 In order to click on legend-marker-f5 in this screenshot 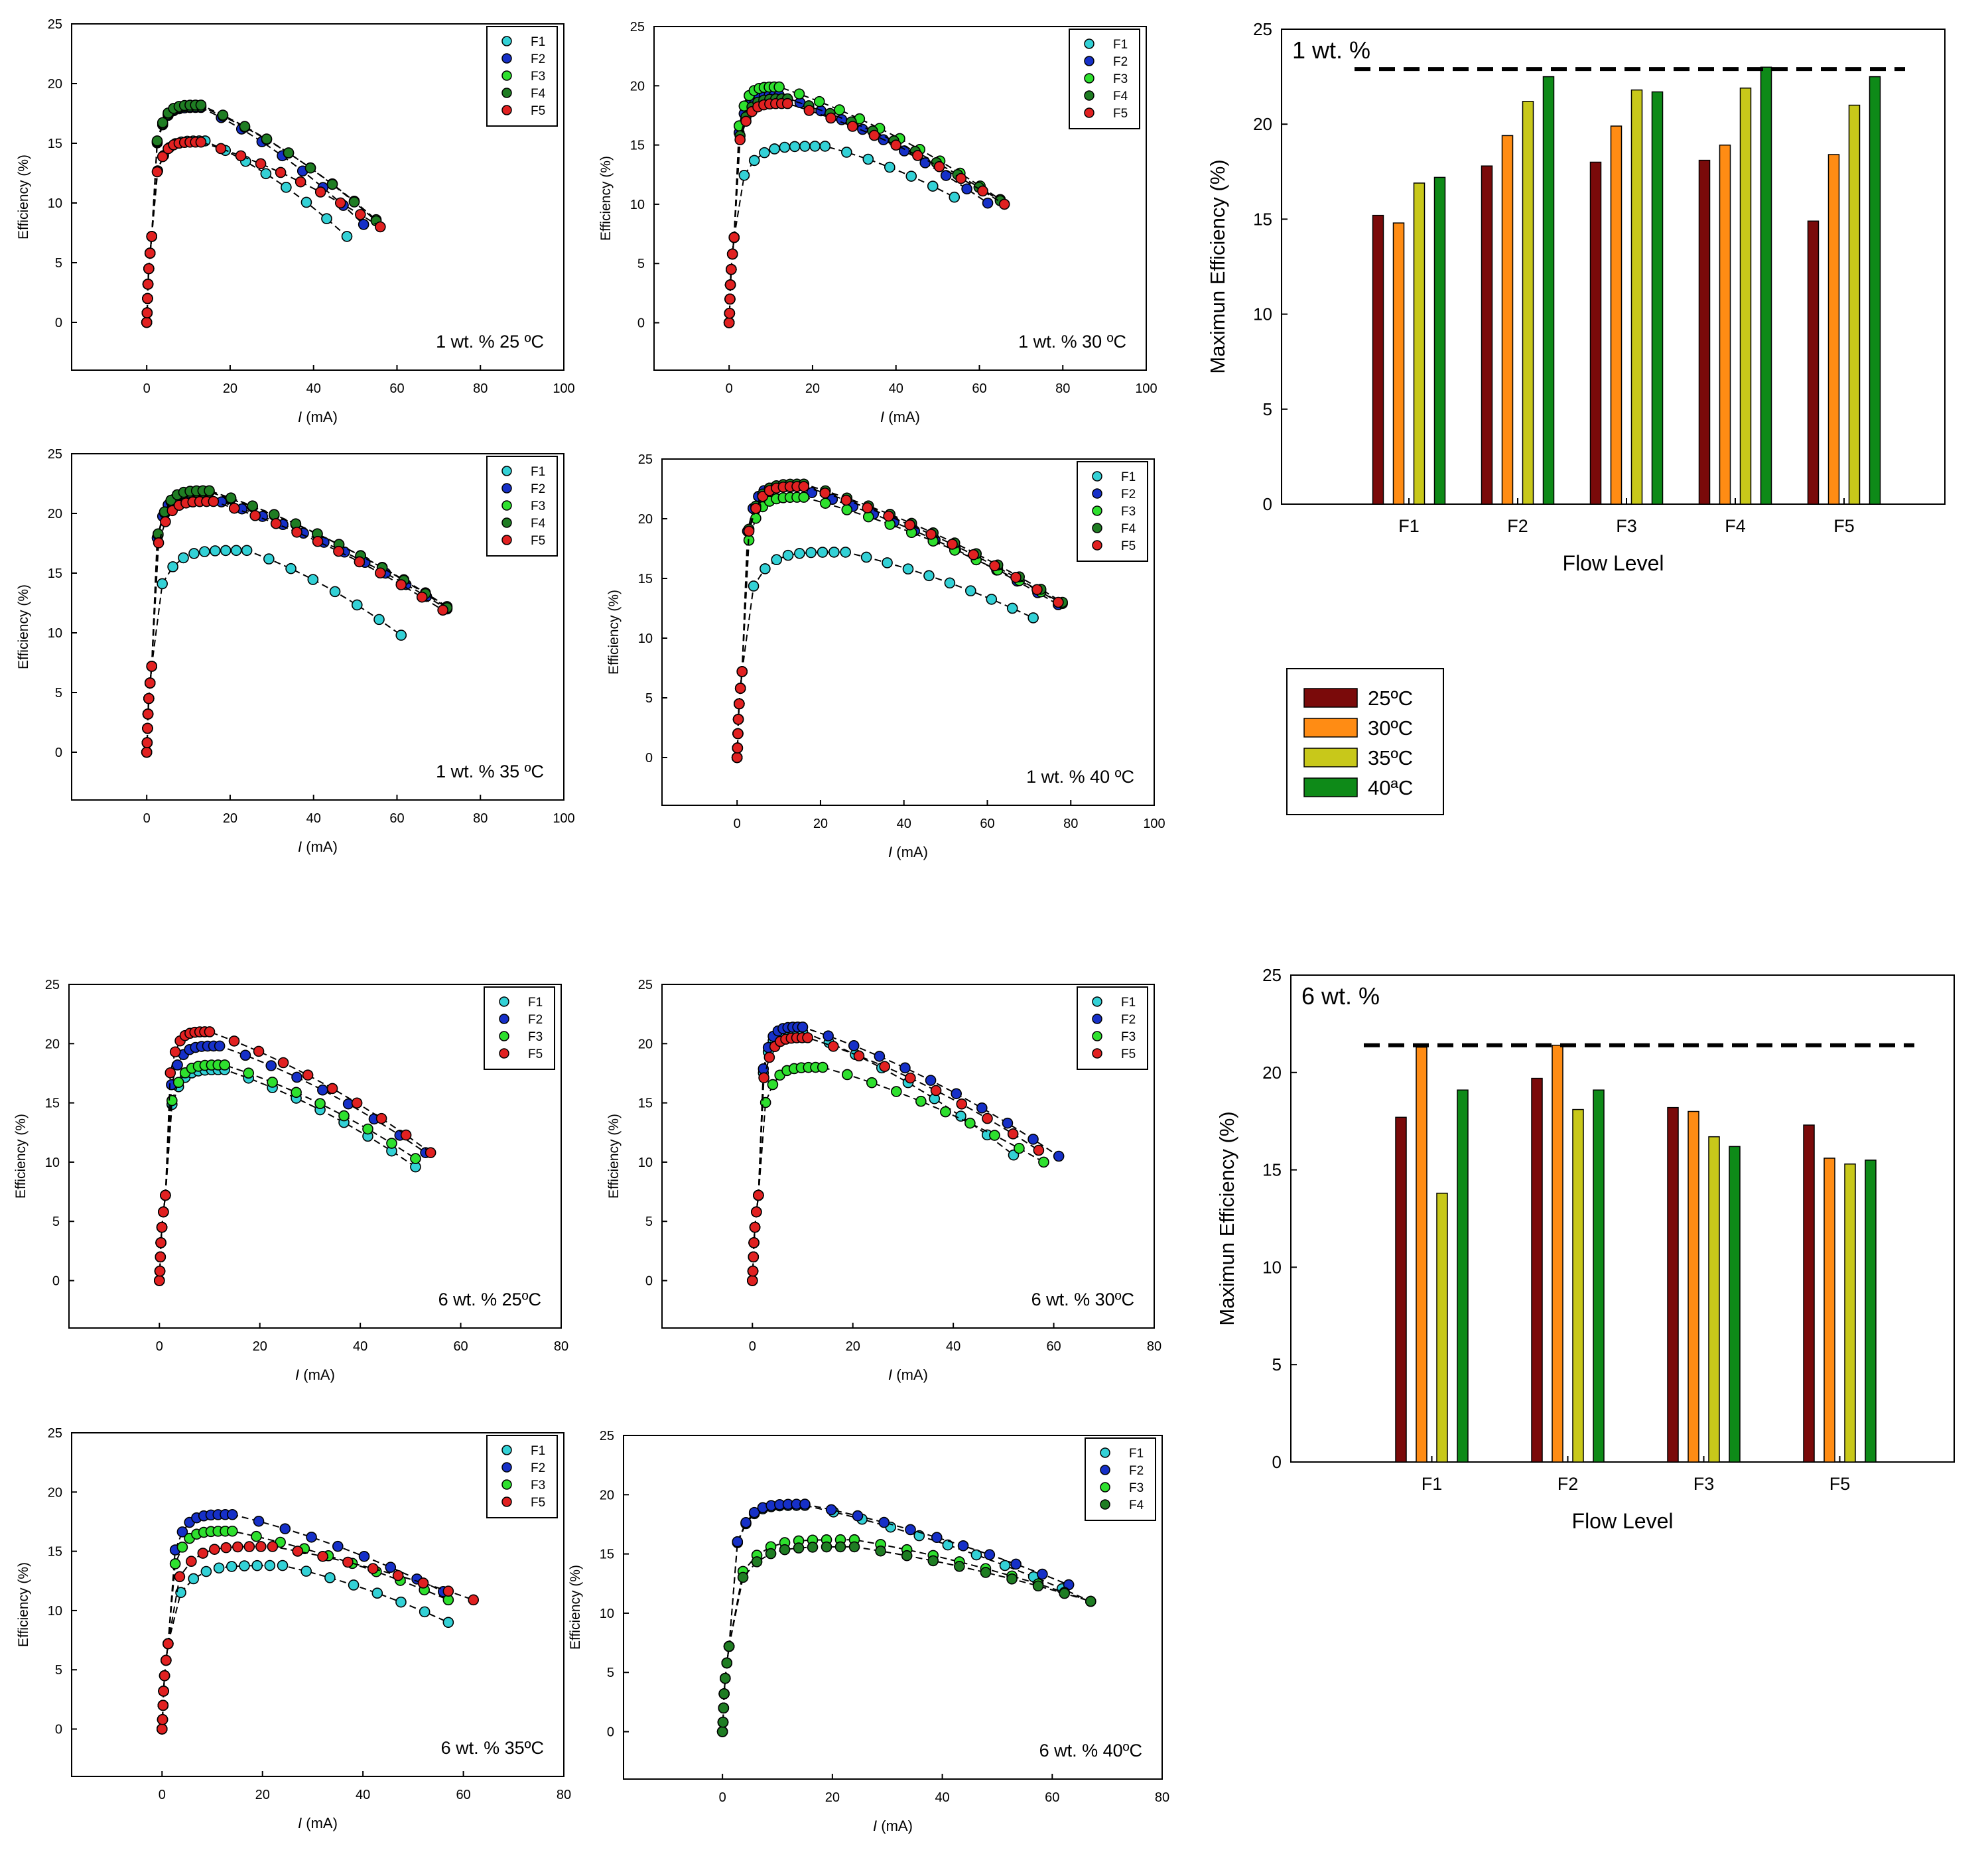, I will do `click(1097, 1053)`.